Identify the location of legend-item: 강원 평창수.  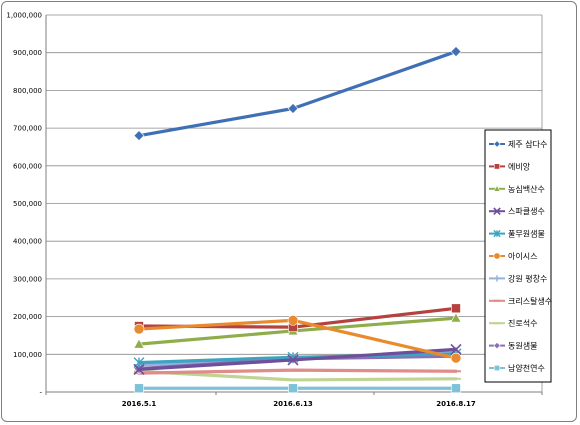
(518, 278).